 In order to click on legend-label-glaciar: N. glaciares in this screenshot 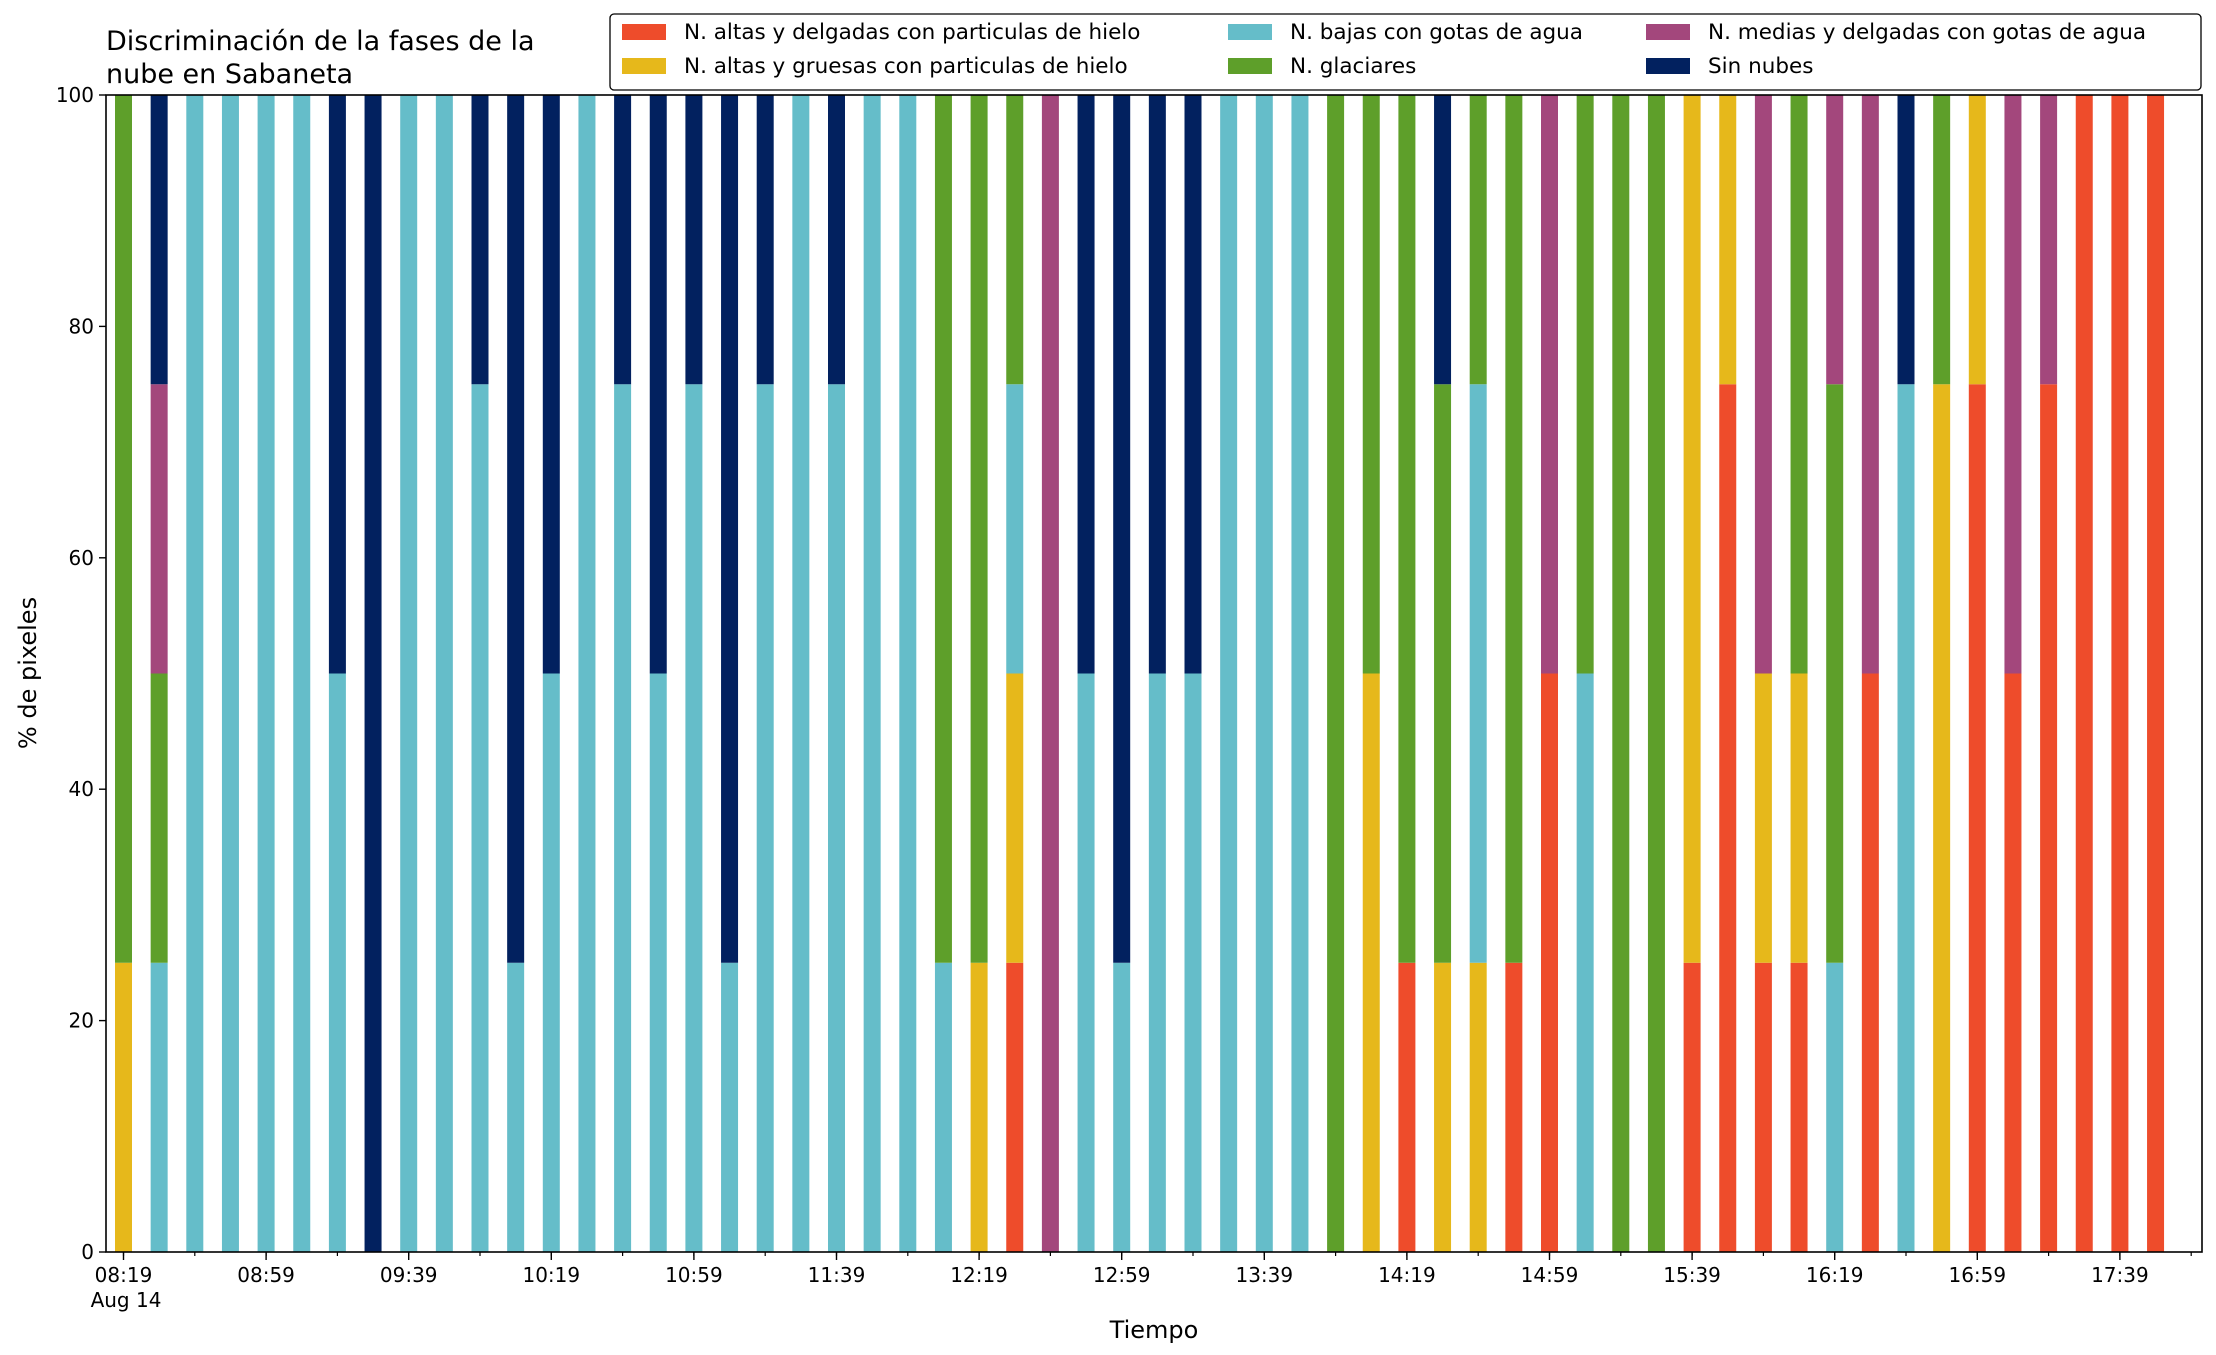, I will do `click(1353, 66)`.